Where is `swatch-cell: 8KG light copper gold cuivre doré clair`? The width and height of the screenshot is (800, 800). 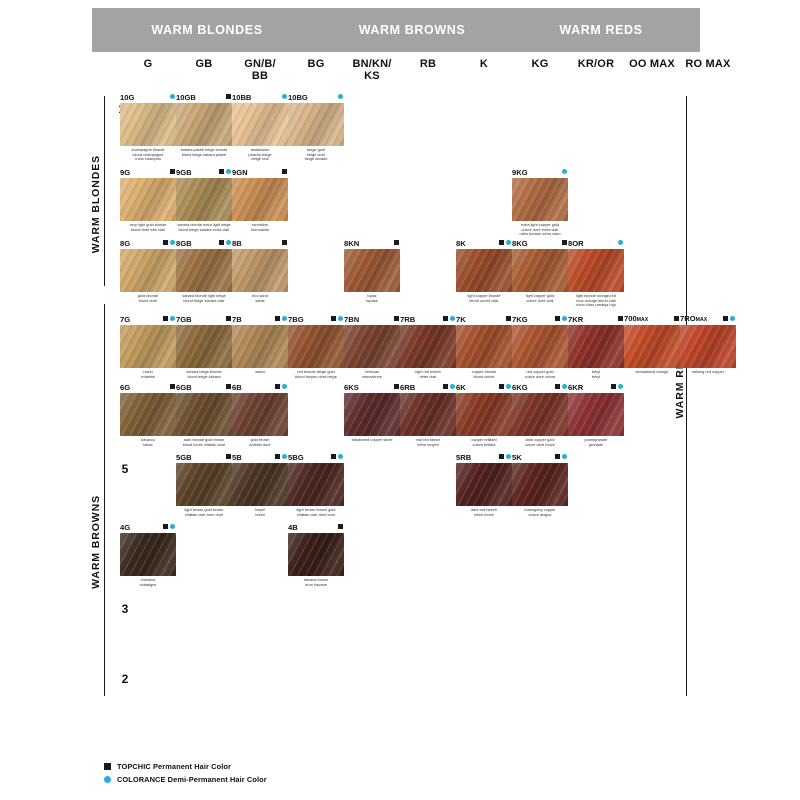
swatch-cell: 8KG light copper gold cuivre doré clair is located at coordinates (540, 270).